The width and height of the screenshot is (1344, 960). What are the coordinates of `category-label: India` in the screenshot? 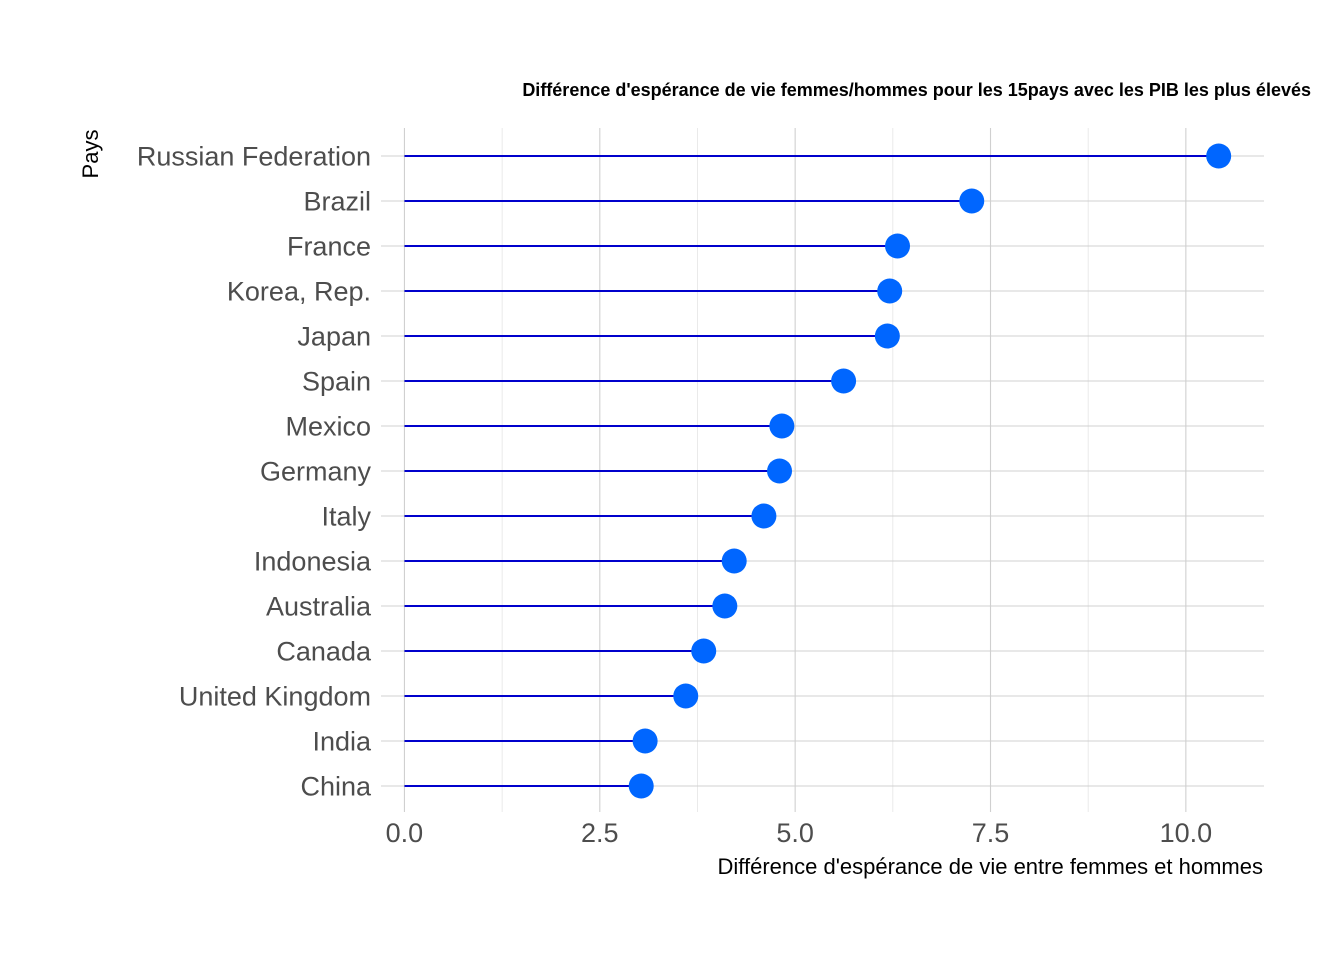 It's located at (342, 742).